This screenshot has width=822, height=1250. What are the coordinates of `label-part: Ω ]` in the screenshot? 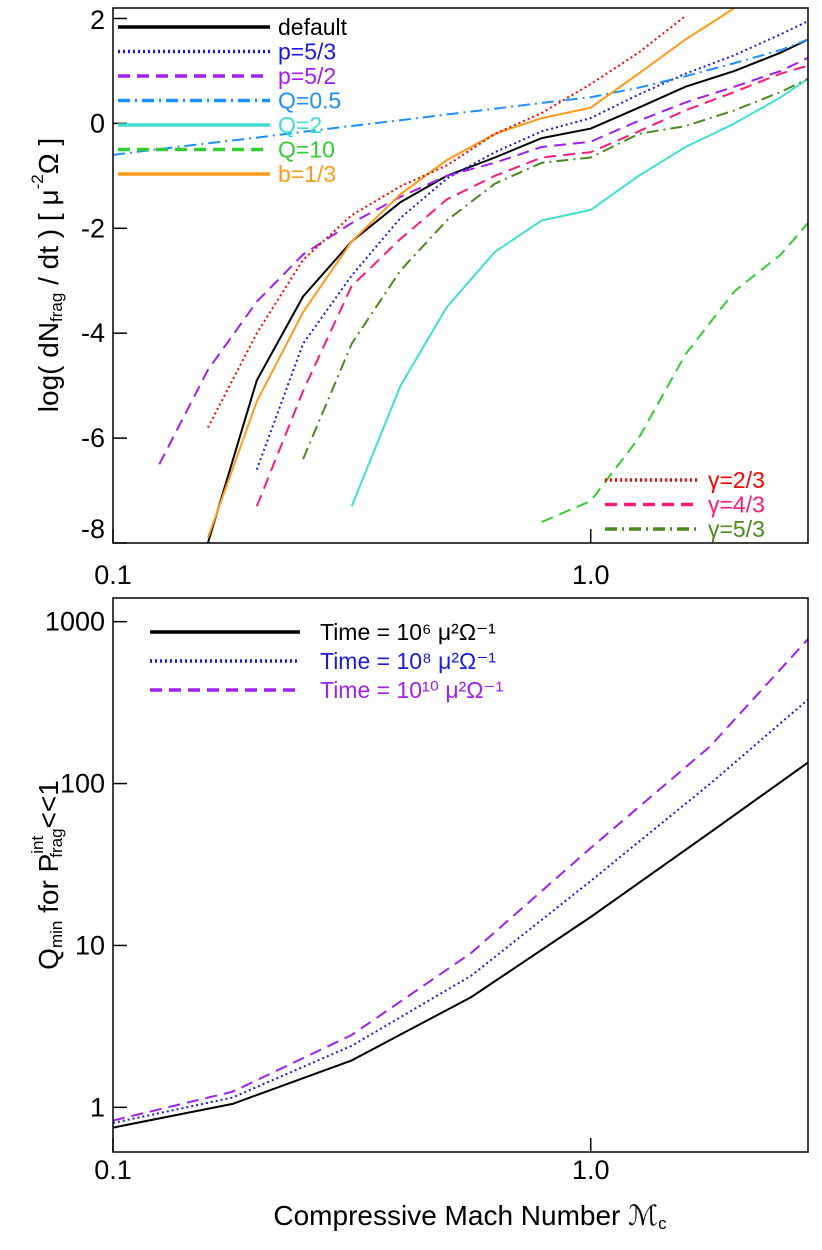 It's located at (48, 156).